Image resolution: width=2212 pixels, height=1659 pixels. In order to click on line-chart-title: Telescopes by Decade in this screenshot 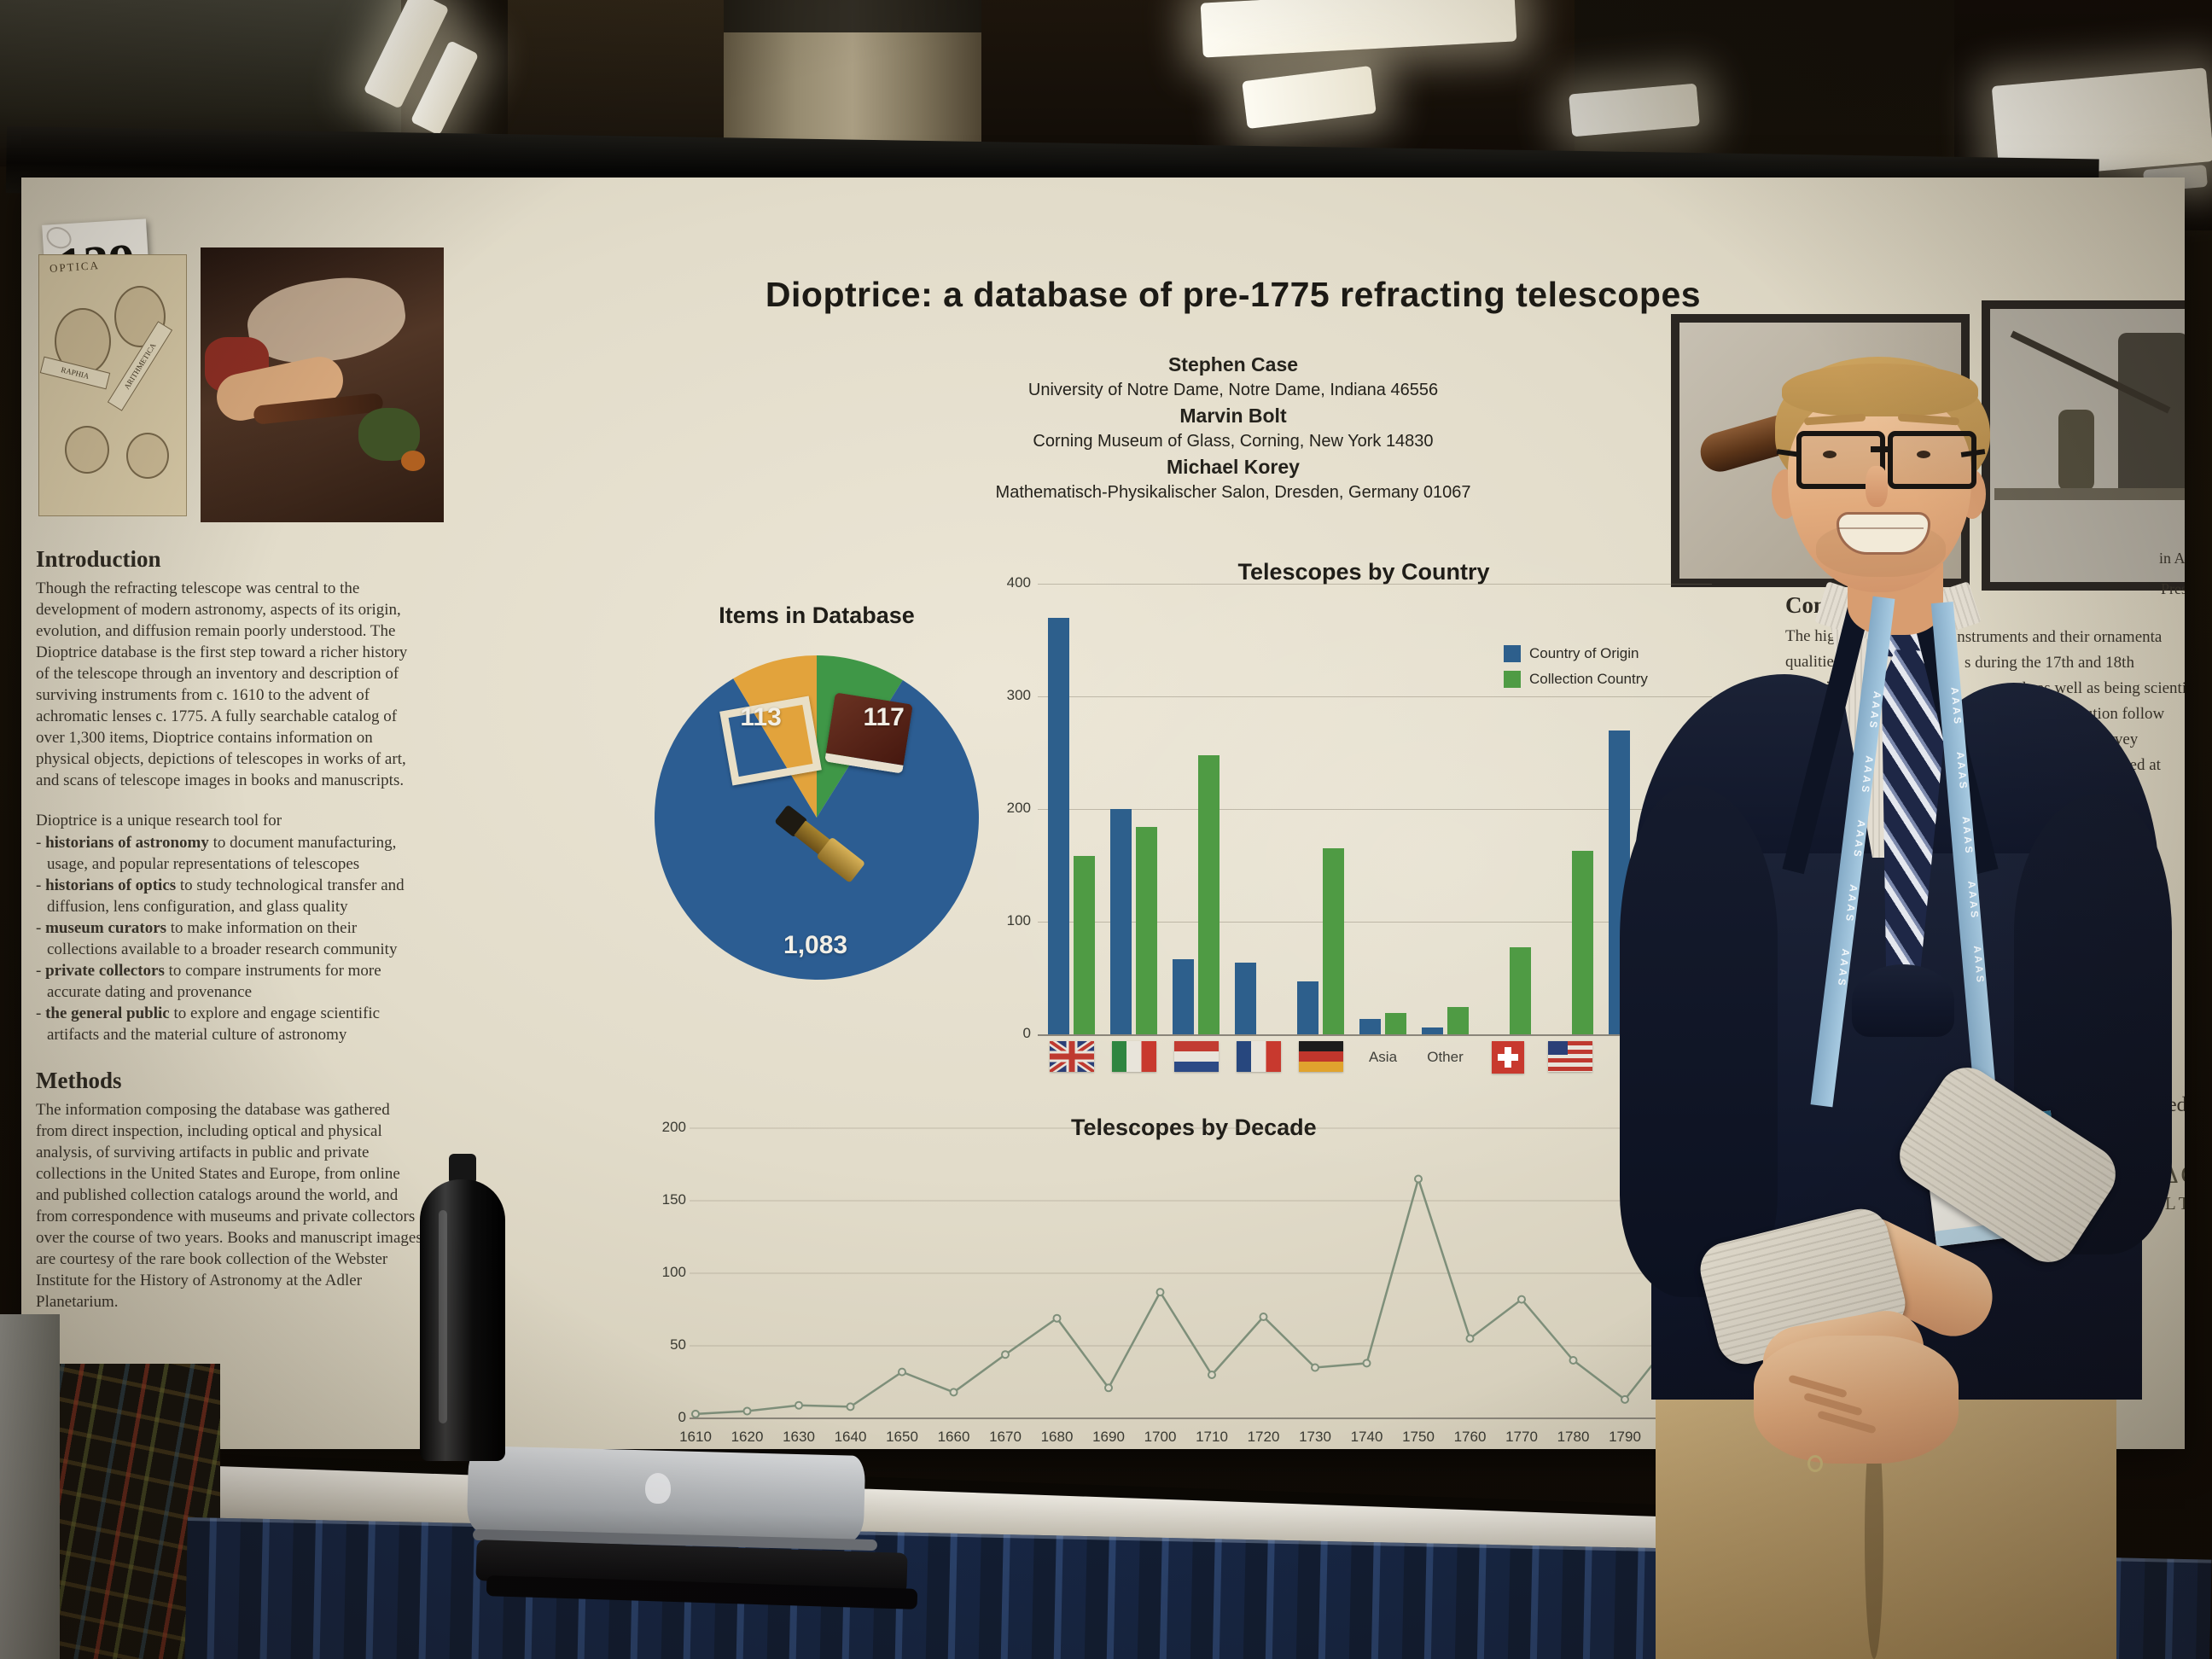, I will do `click(1194, 1127)`.